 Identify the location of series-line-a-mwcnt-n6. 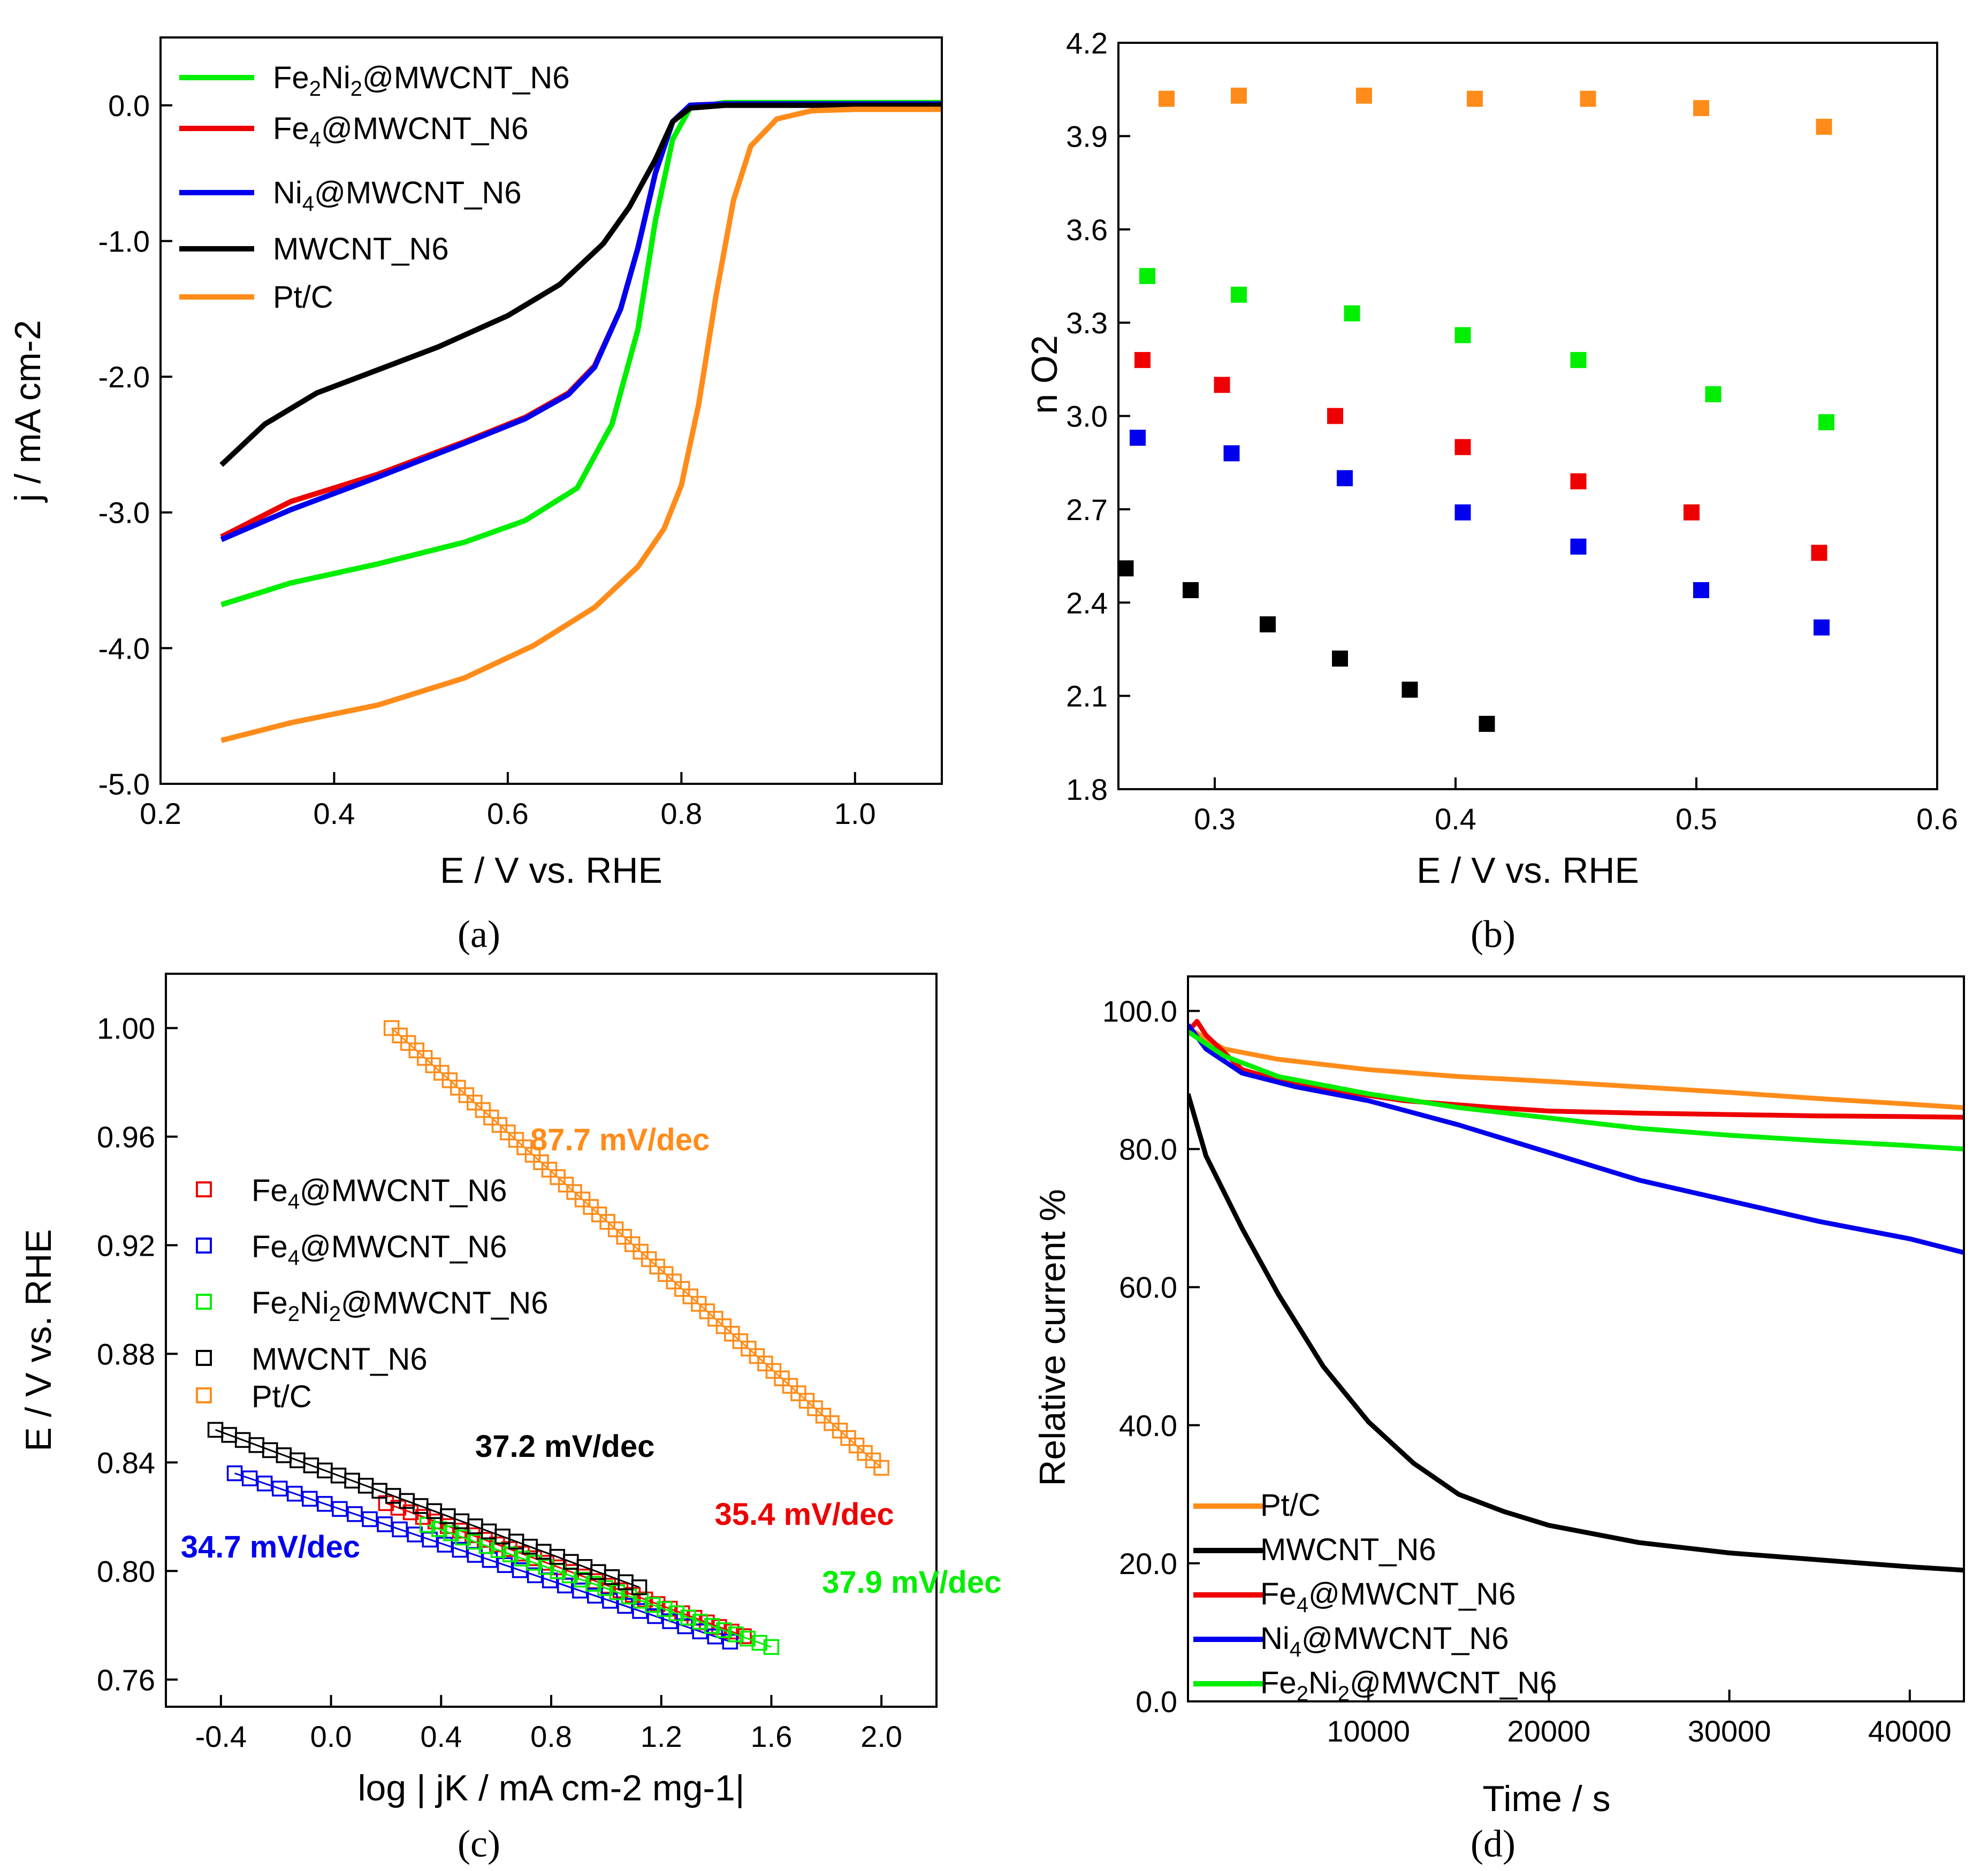
(581, 284).